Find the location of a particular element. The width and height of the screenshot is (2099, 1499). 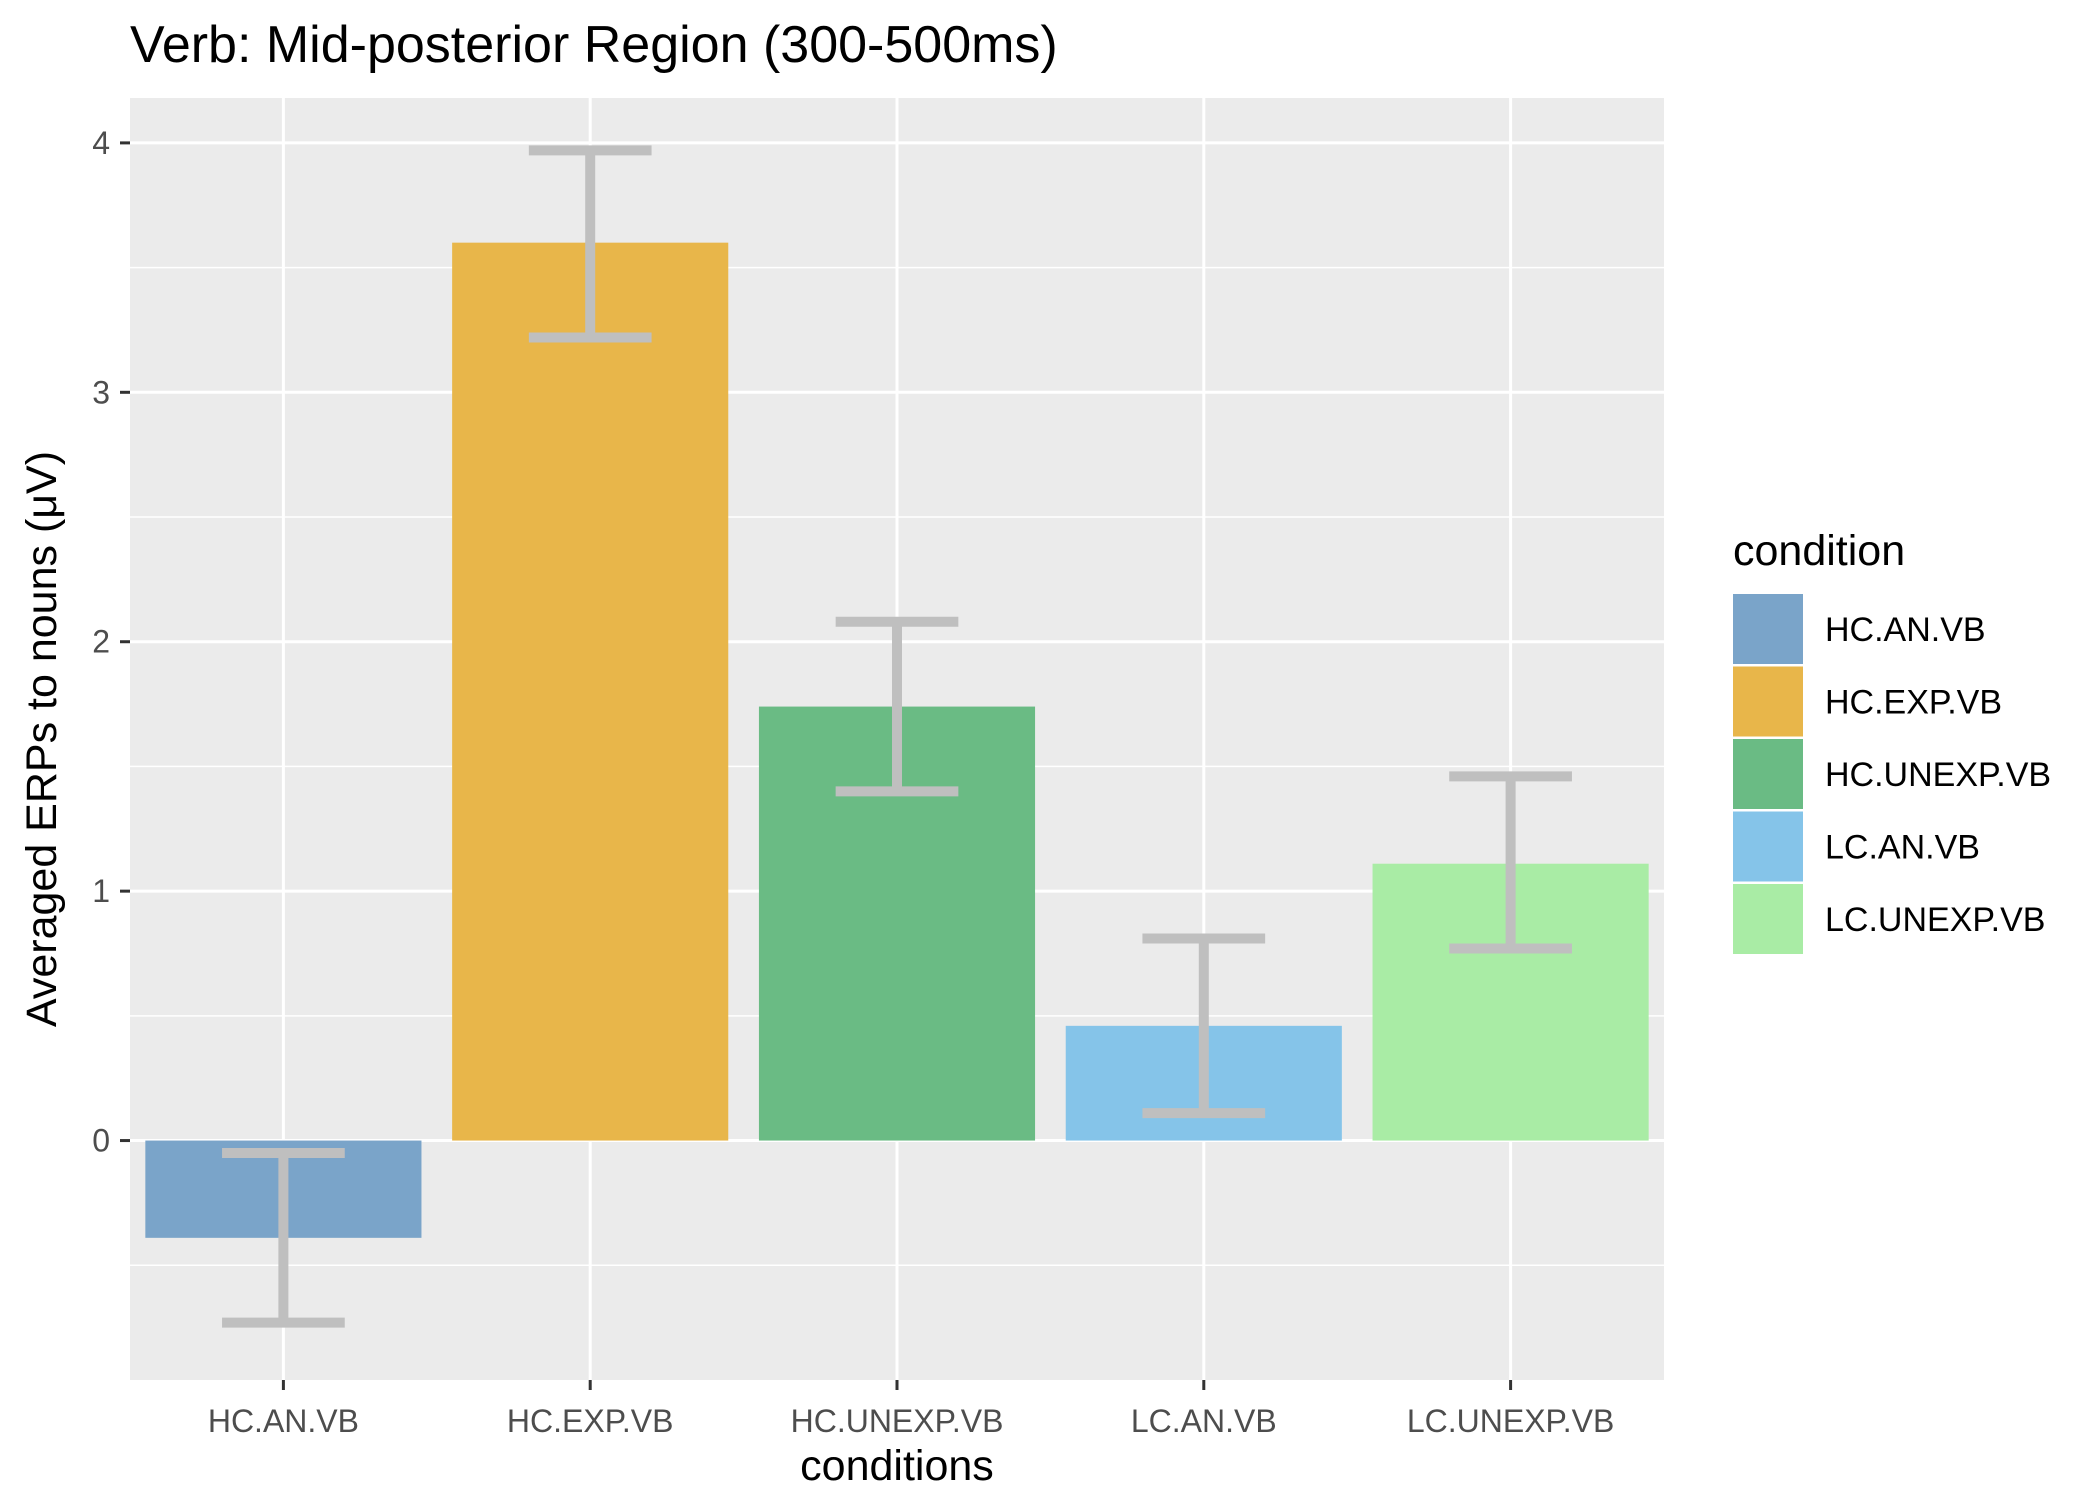

bar is located at coordinates (590, 691).